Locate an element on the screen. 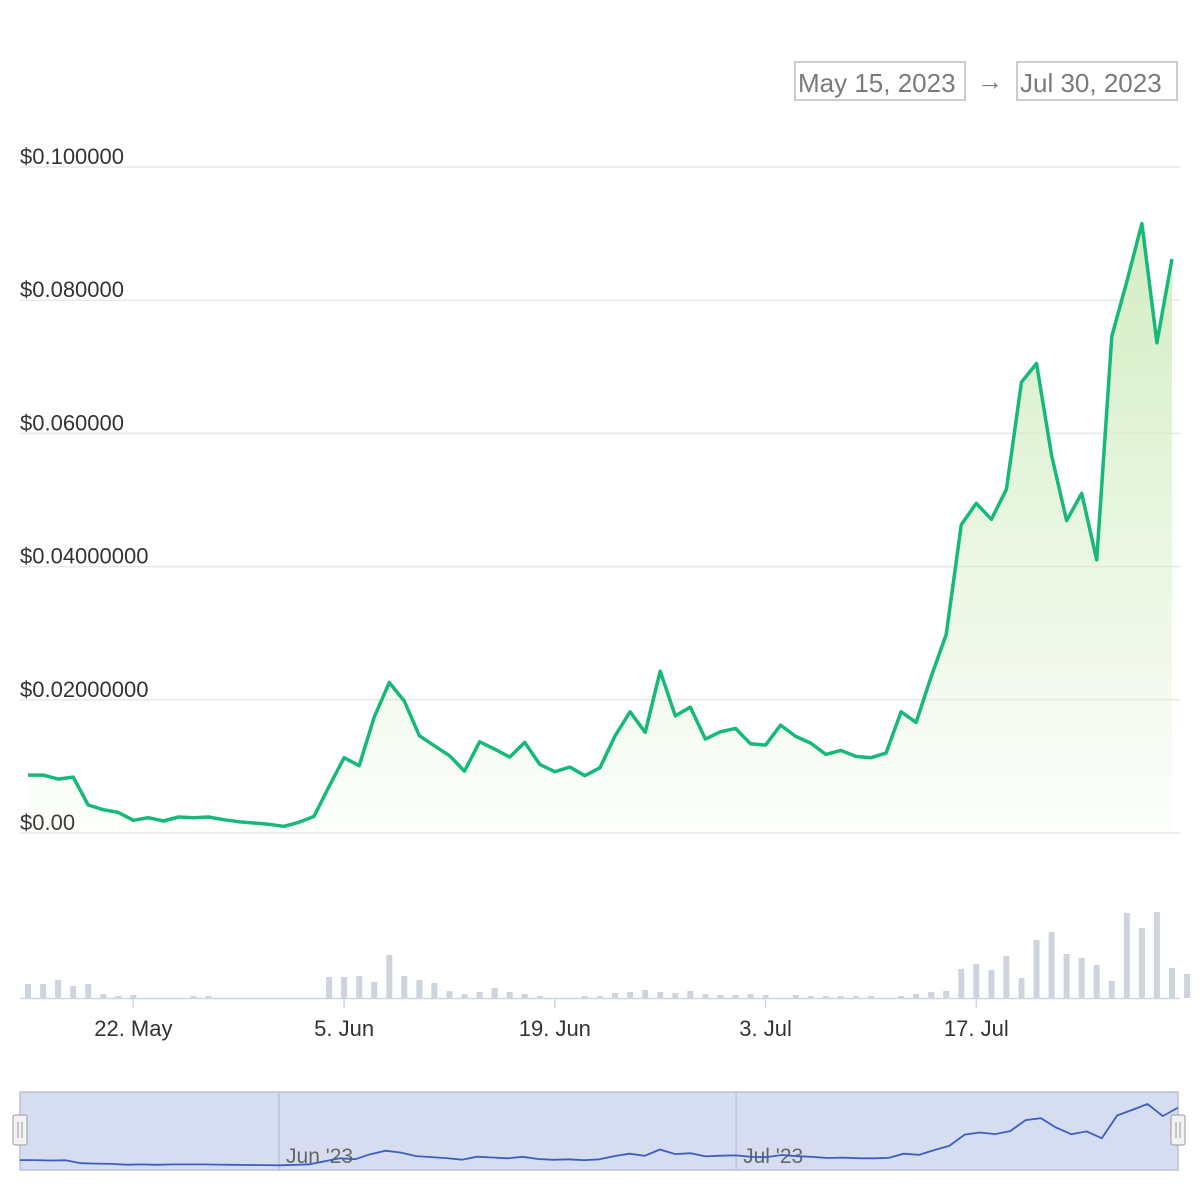  range-start-input: May 15, 2023 is located at coordinates (880, 81).